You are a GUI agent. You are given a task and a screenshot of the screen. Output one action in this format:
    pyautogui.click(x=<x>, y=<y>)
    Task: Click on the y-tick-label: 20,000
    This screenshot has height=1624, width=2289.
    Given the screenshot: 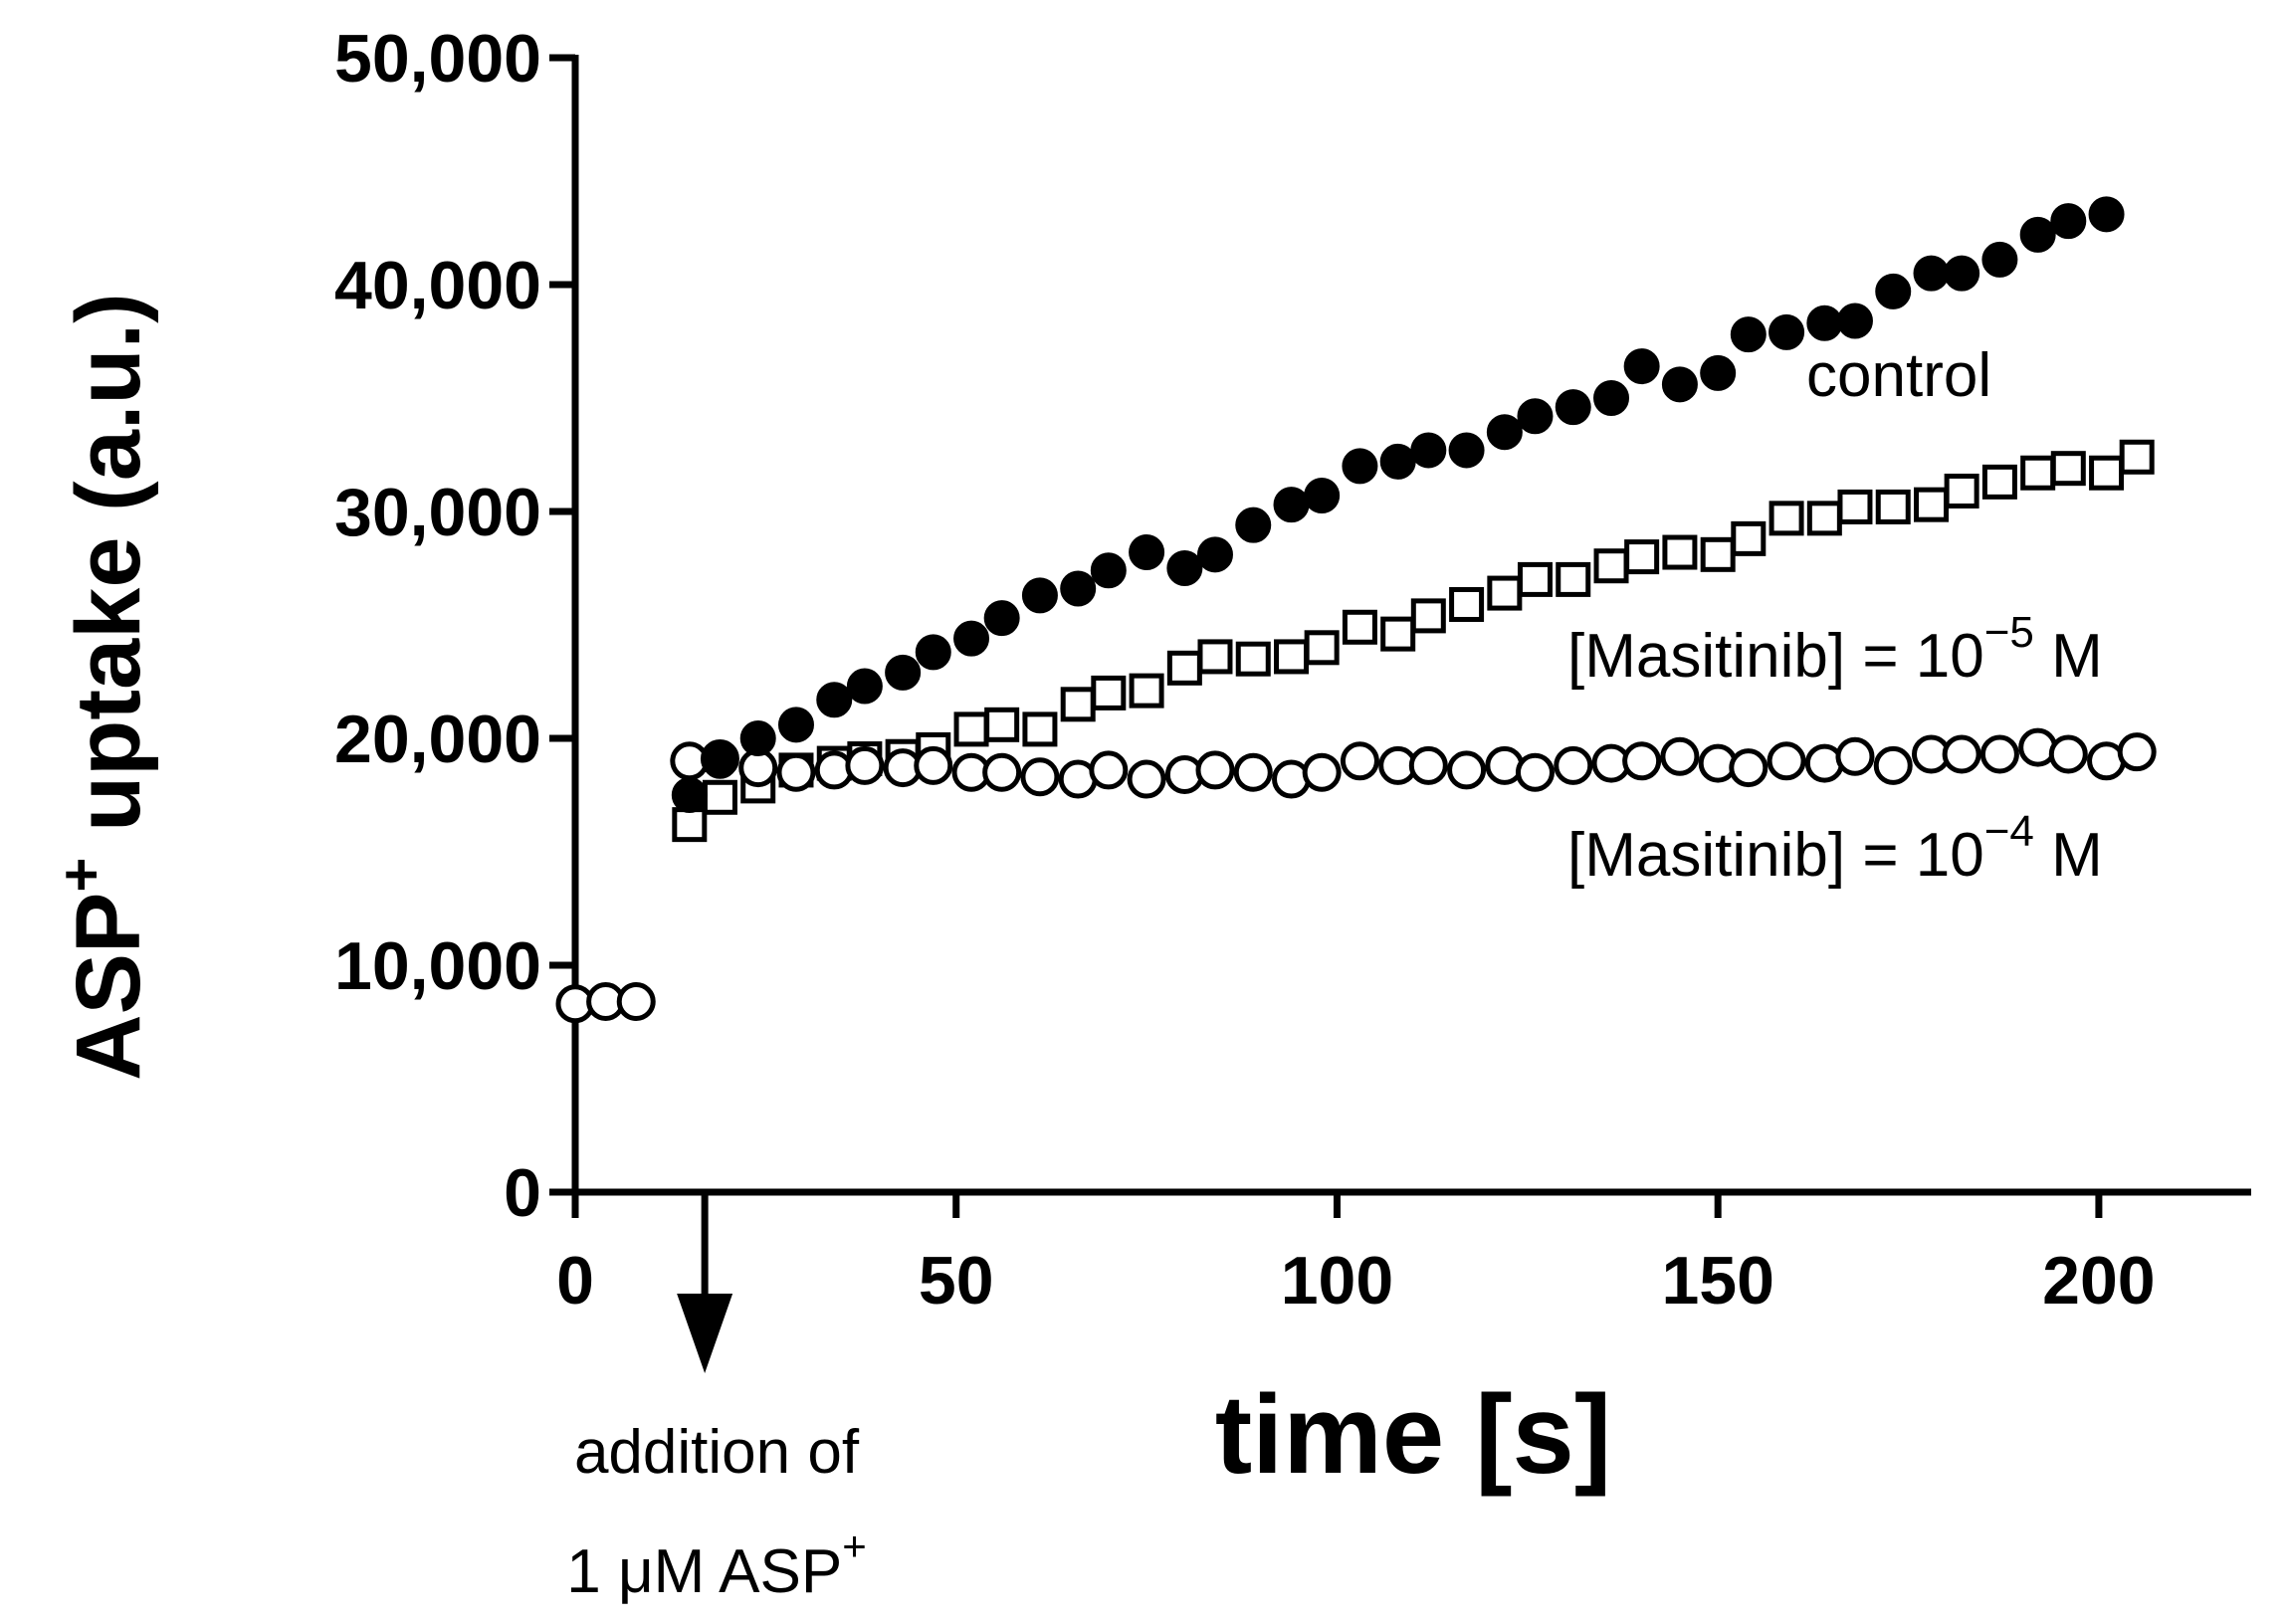 What is the action you would take?
    pyautogui.click(x=437, y=740)
    